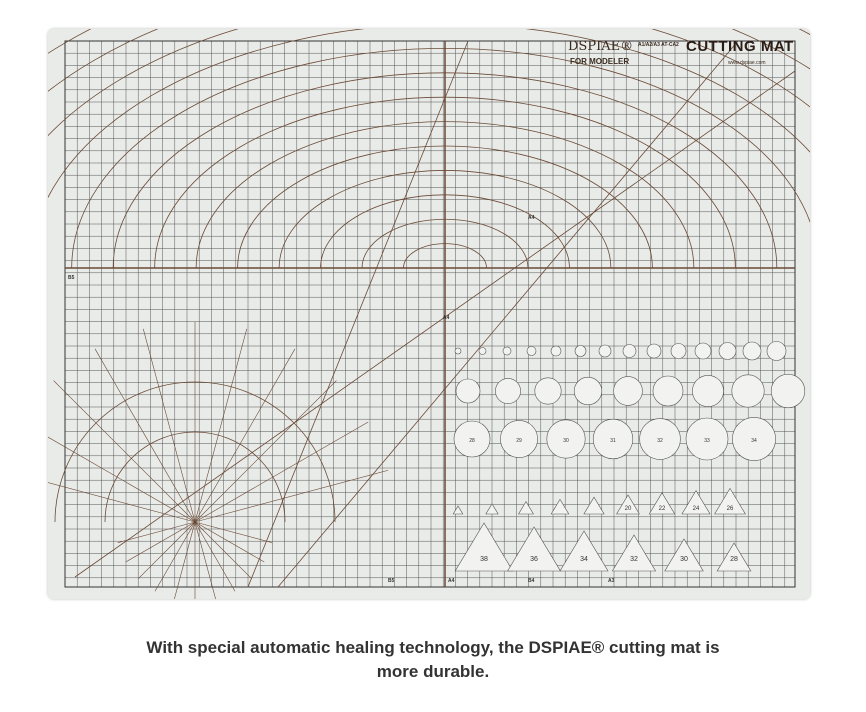 The width and height of the screenshot is (866, 712). I want to click on circle-label: 33, so click(707, 441).